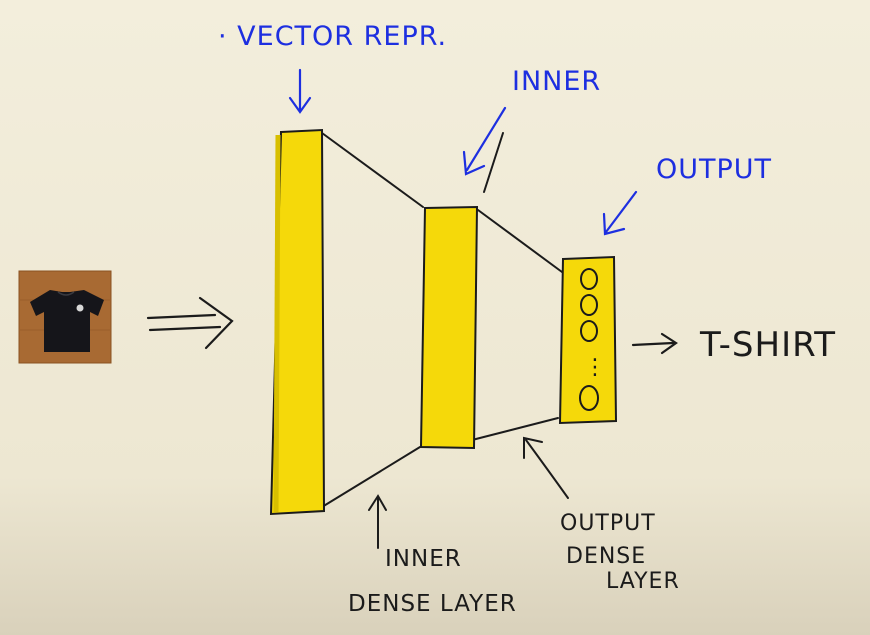 This screenshot has height=635, width=870. Describe the element at coordinates (484, 141) in the screenshot. I see `inner-arrow-icon` at that location.